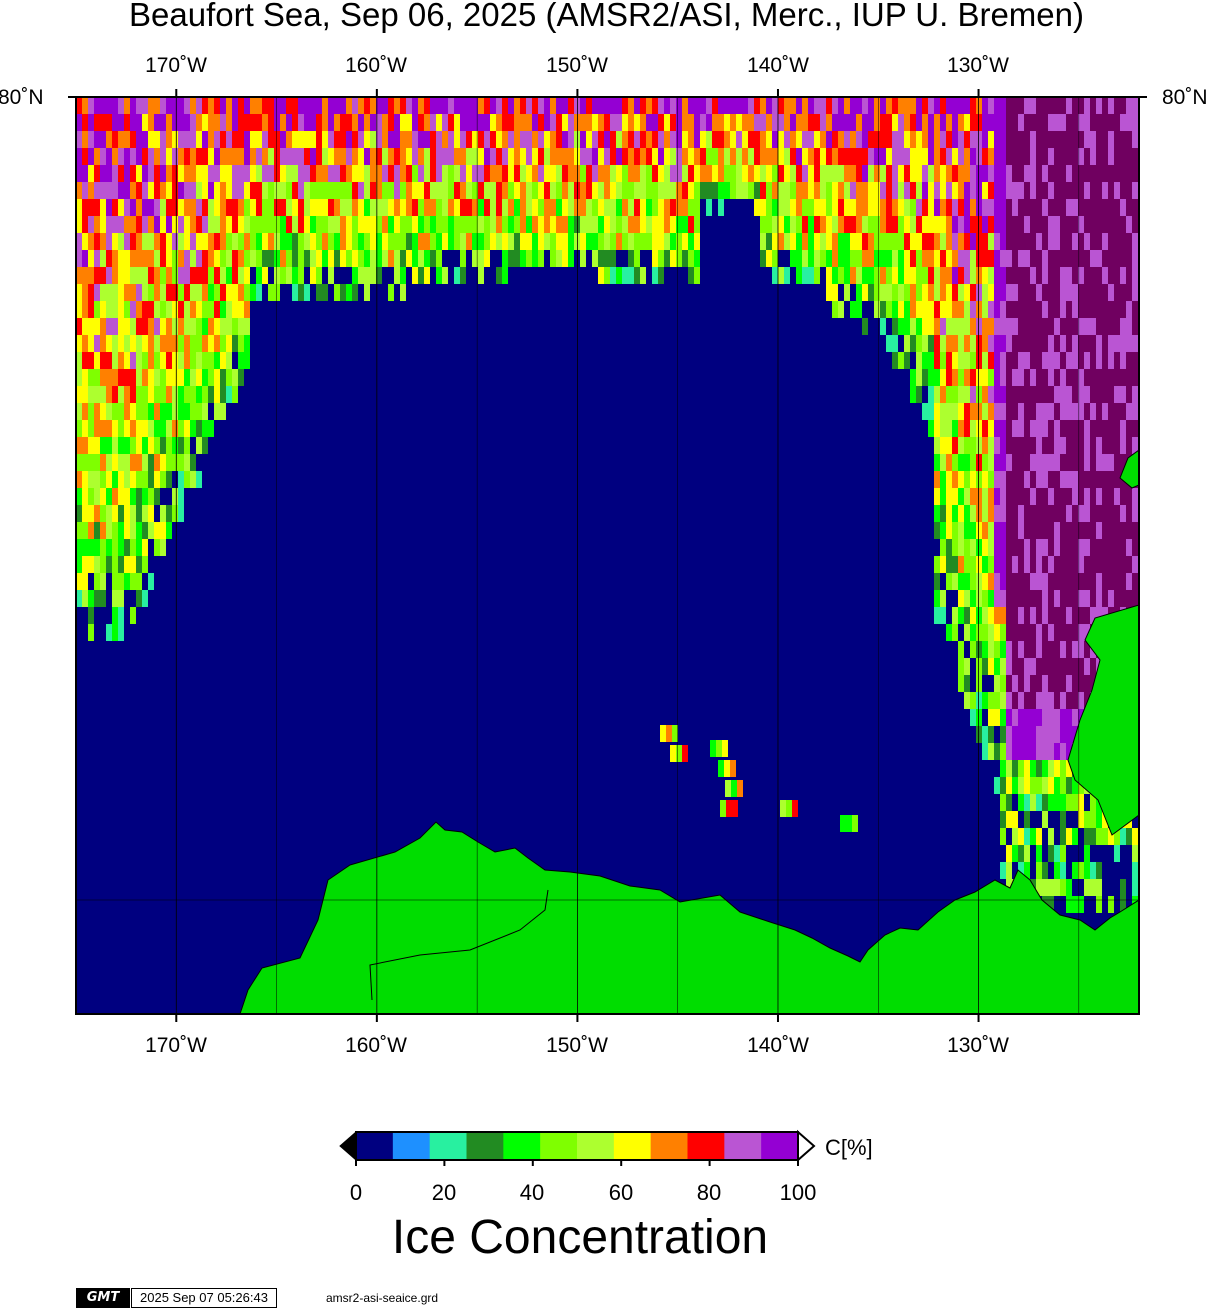 Image resolution: width=1213 pixels, height=1310 pixels. Describe the element at coordinates (577, 65) in the screenshot. I see `lon-label-top: 150˚W` at that location.